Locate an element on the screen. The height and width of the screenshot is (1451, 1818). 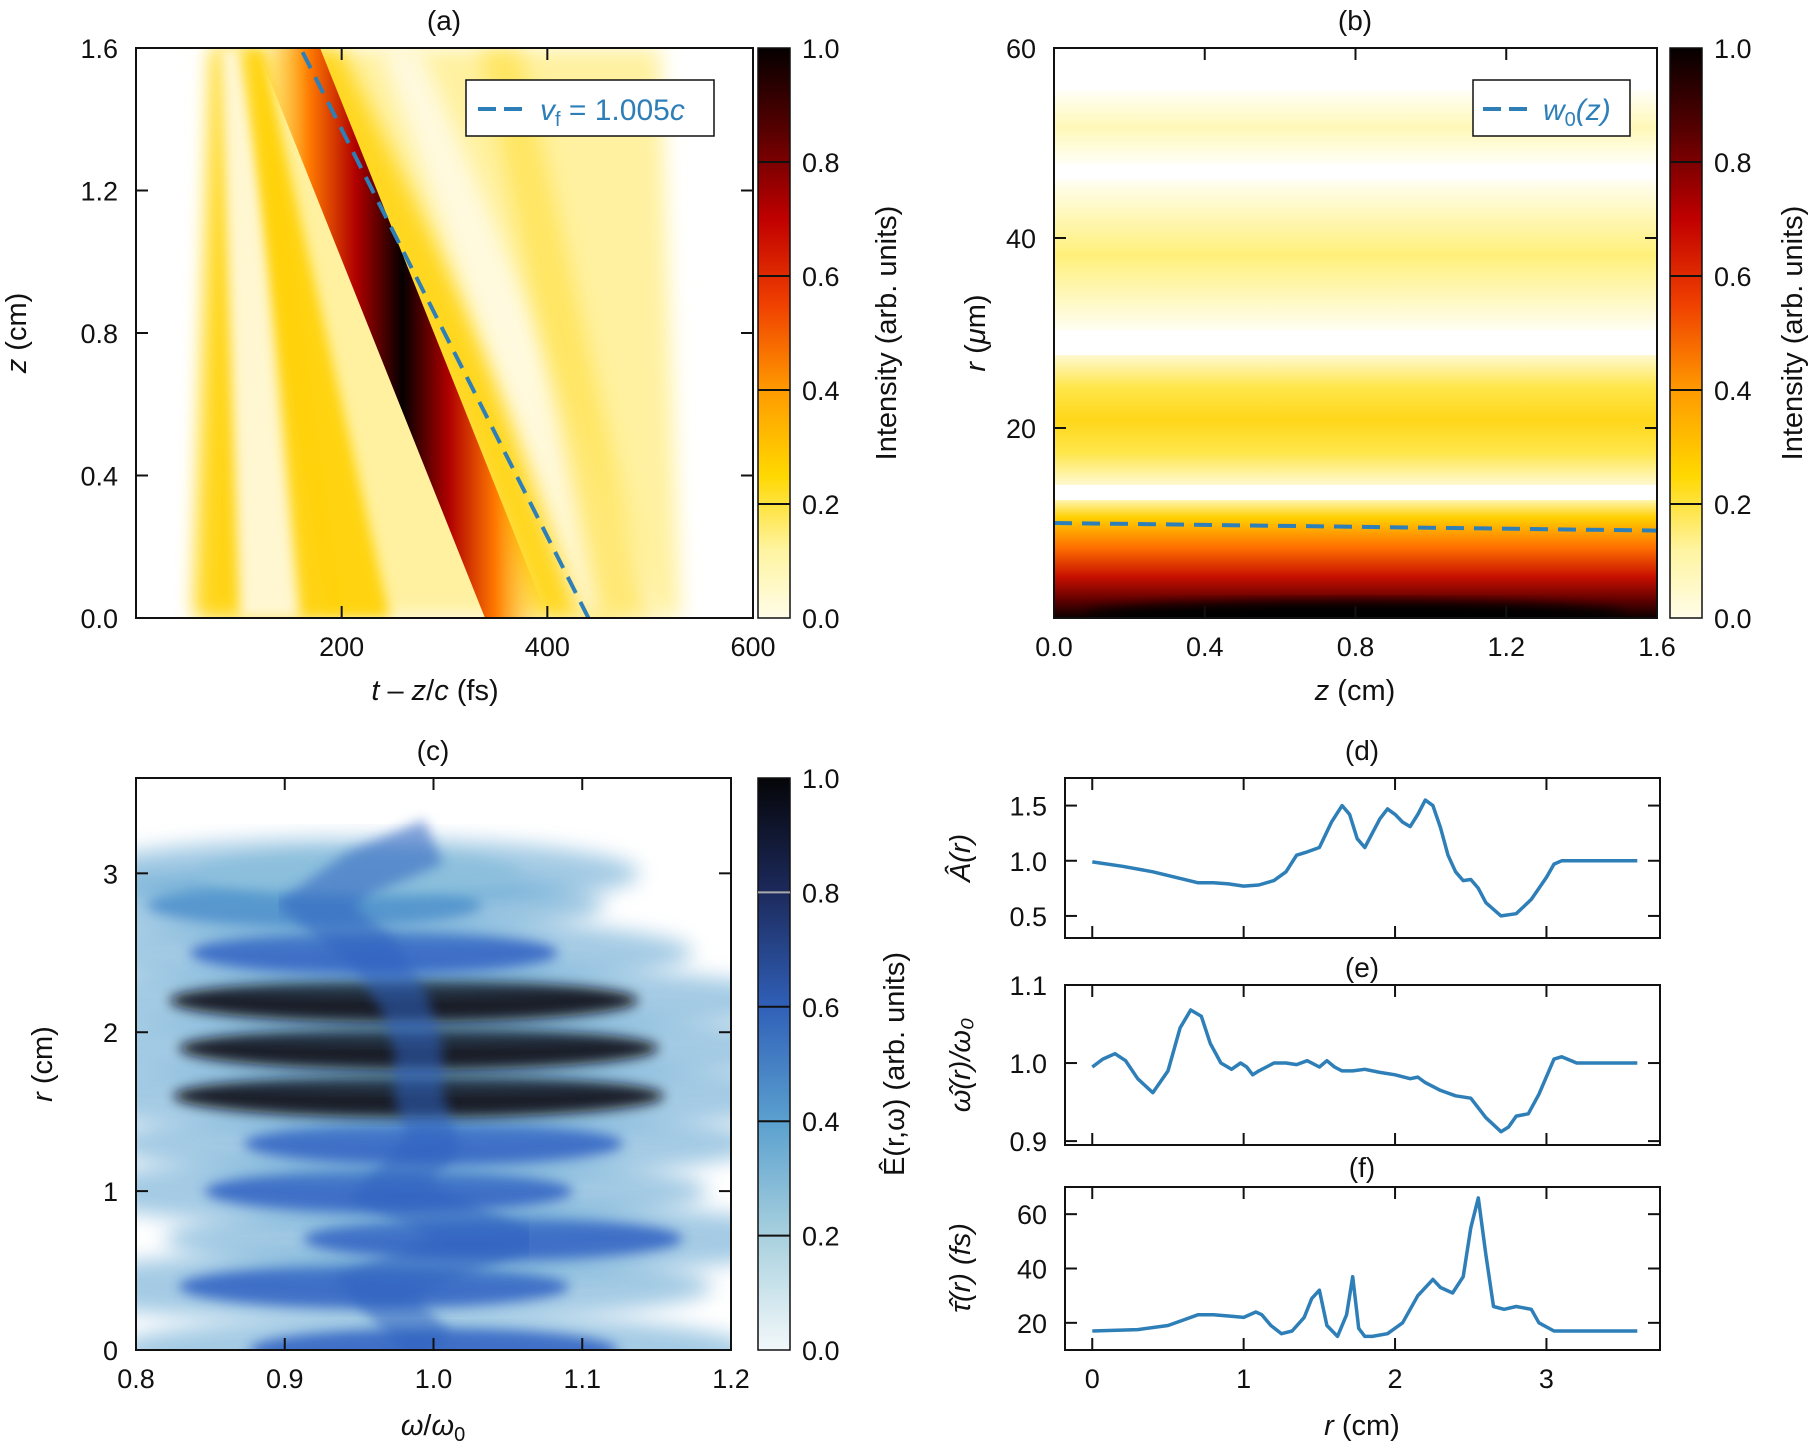
y-tick-label: 1.1 is located at coordinates (1028, 986).